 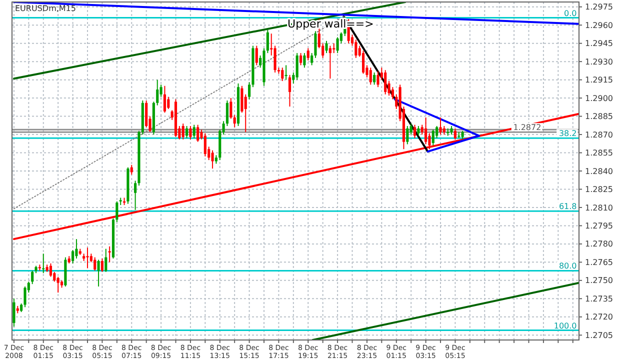 What do you see at coordinates (599, 335) in the screenshot?
I see `y-tick-label: 1.2705` at bounding box center [599, 335].